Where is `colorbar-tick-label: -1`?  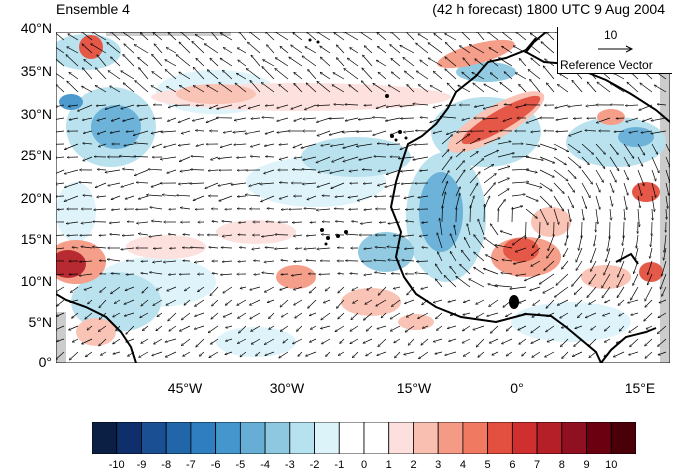
colorbar-tick-label: -1 is located at coordinates (339, 465).